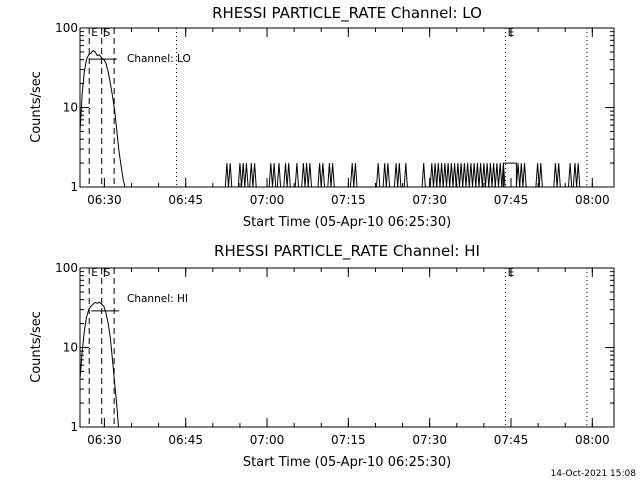 The height and width of the screenshot is (480, 640). Describe the element at coordinates (157, 299) in the screenshot. I see `series-label: Channel: HI` at that location.